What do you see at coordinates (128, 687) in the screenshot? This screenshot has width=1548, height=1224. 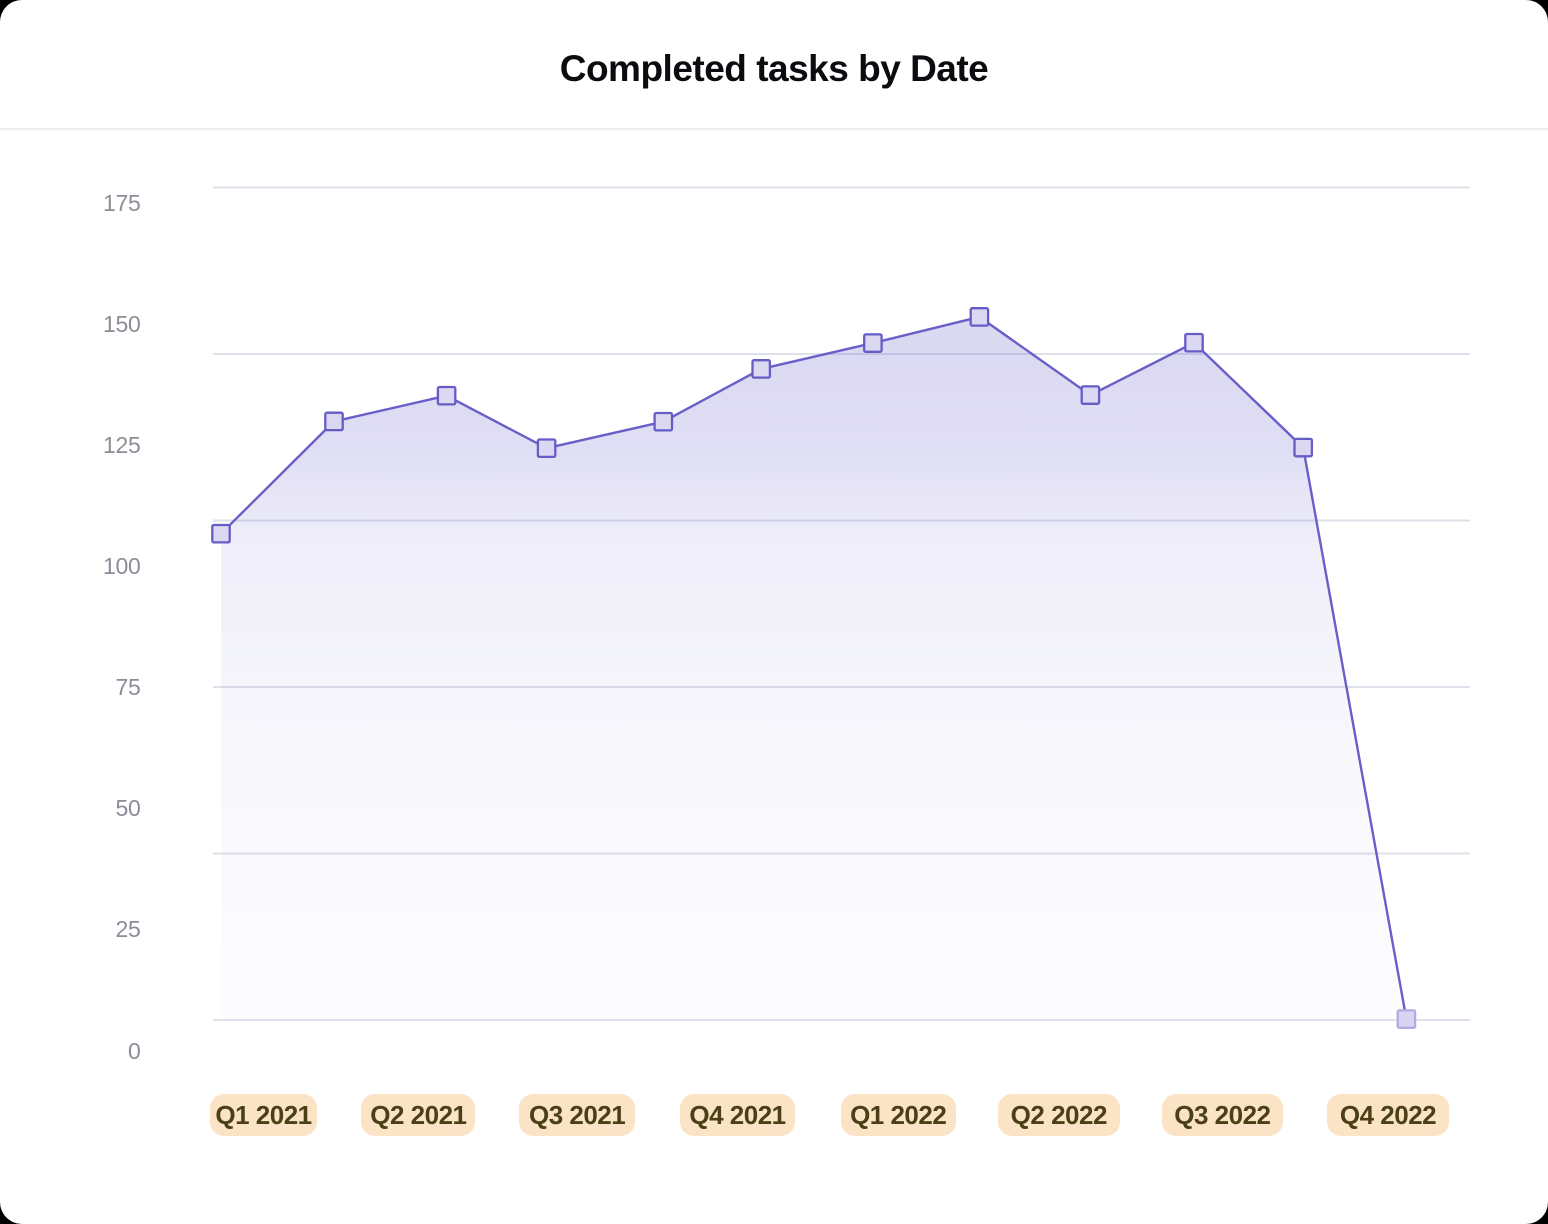 I see `svg-text: 75` at bounding box center [128, 687].